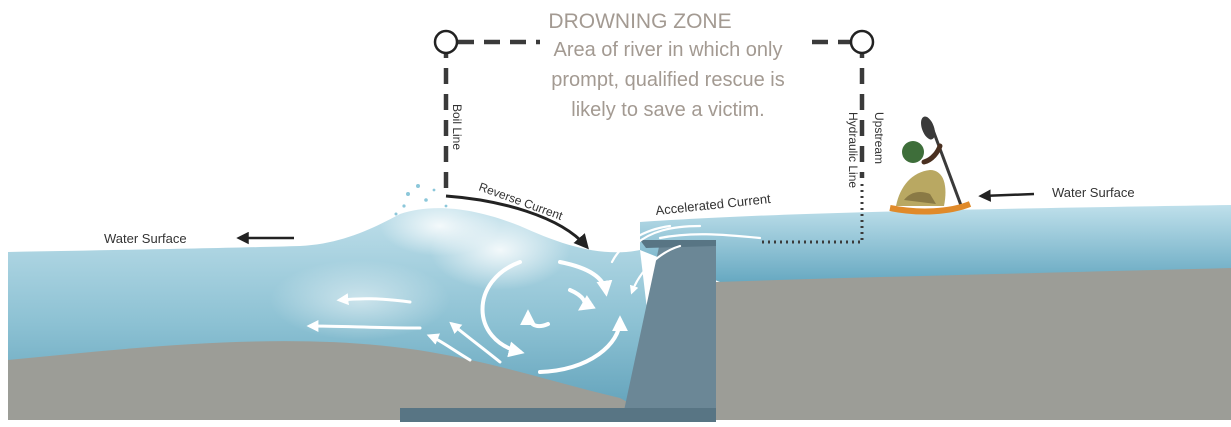 This screenshot has width=1231, height=427. Describe the element at coordinates (879, 138) in the screenshot. I see `upstream-label: Upstream` at that location.